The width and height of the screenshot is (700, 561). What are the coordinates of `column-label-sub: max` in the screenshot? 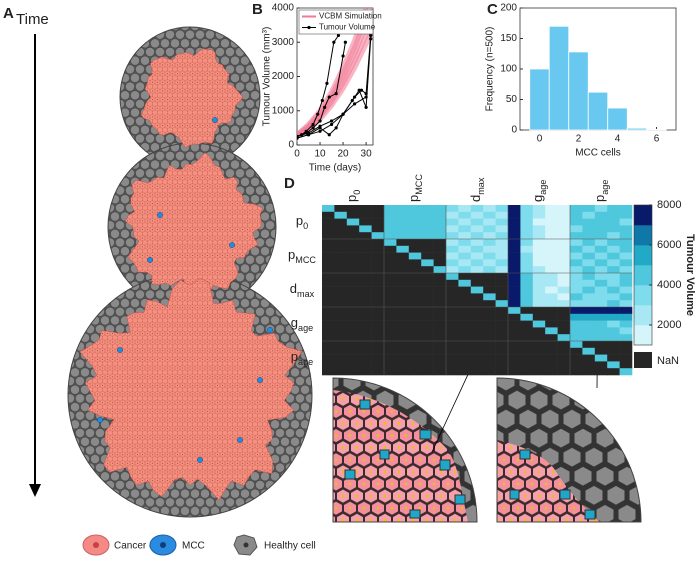 It's located at (481, 186).